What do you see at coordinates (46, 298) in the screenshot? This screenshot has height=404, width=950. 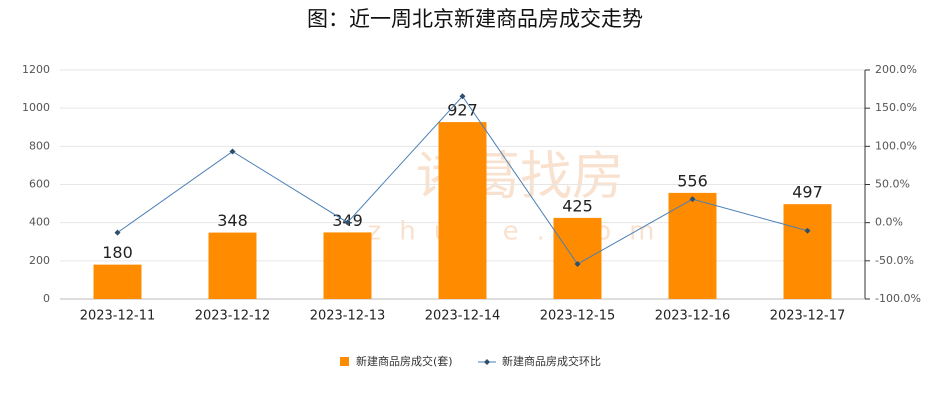 I see `y-tick-label: 0` at bounding box center [46, 298].